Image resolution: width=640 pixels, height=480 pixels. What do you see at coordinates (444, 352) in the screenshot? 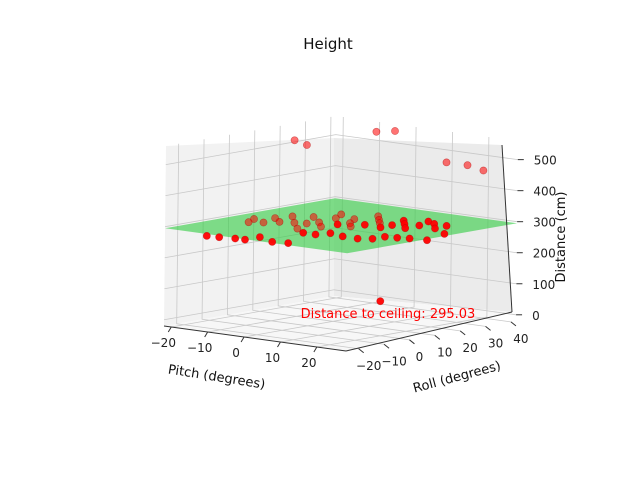
I see `y-tick-label: 10` at bounding box center [444, 352].